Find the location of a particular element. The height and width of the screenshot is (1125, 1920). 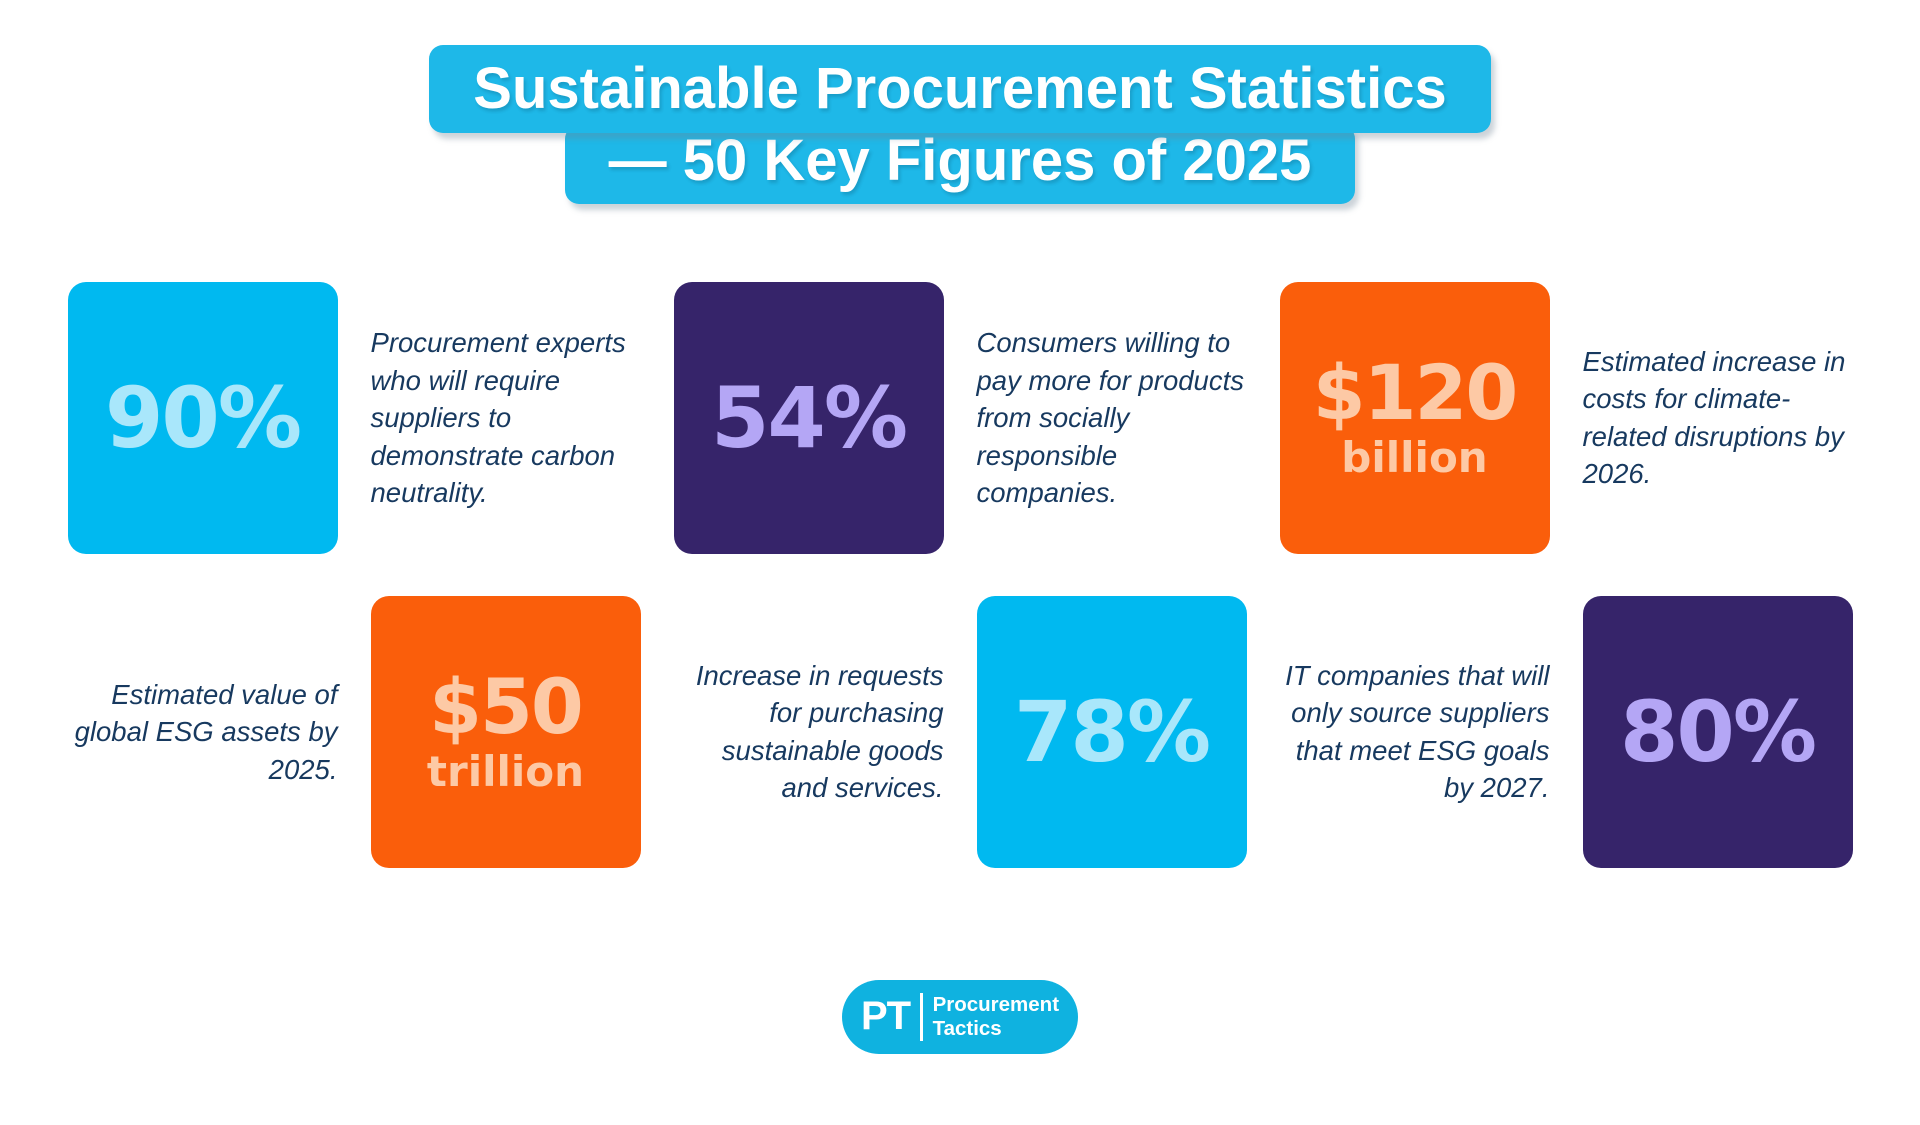

procurement-tactics-logo: PT Procurement Tactics is located at coordinates (960, 1016).